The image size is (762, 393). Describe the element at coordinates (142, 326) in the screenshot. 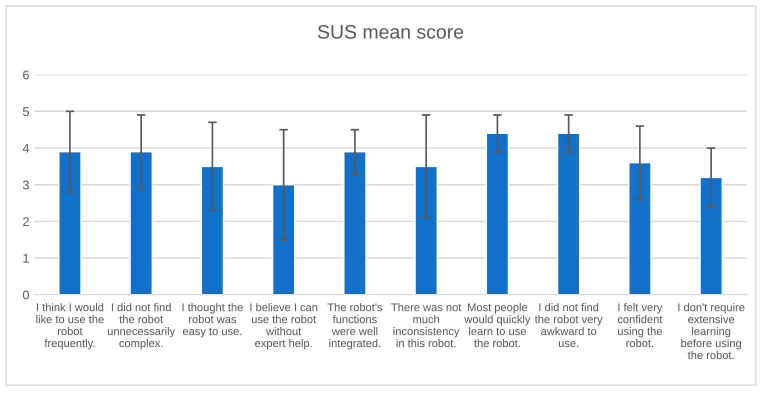

I see `x-tick-label: I did not find the robot unnecessarily complex.` at that location.